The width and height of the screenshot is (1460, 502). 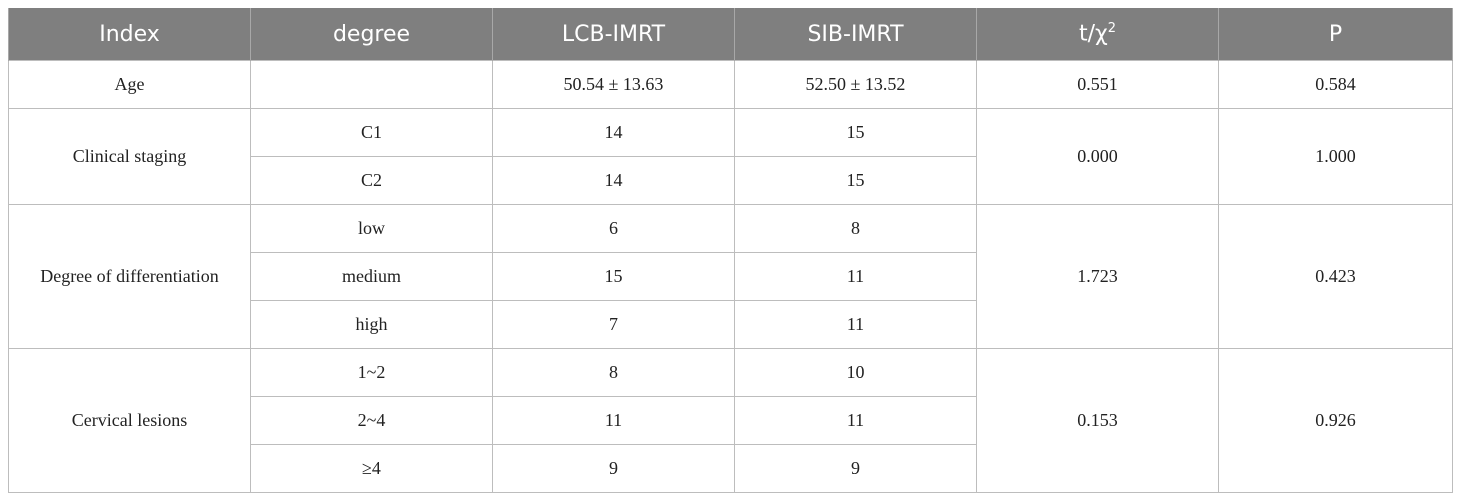 What do you see at coordinates (613, 324) in the screenshot?
I see `lcb-imrt-cell: 7` at bounding box center [613, 324].